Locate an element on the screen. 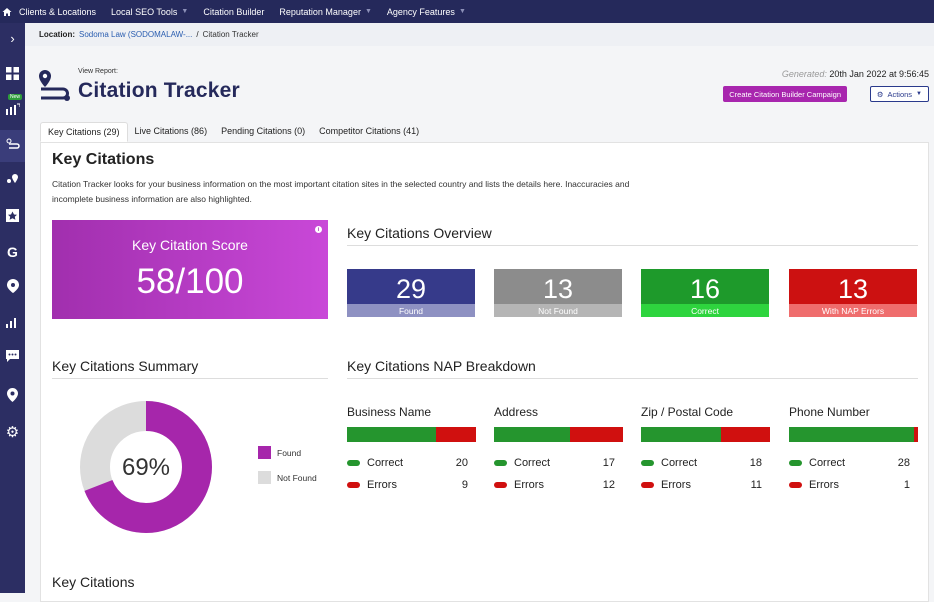 This screenshot has width=934, height=602. actions-button: ⚙ Actions ▼ is located at coordinates (899, 94).